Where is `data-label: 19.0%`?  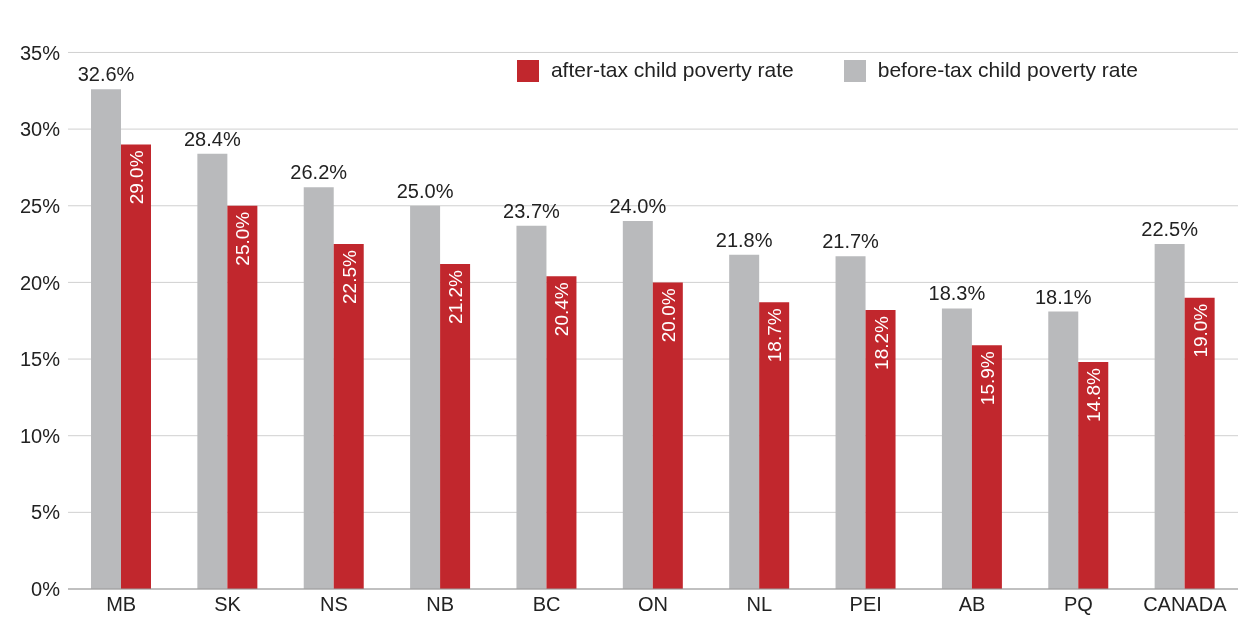 data-label: 19.0% is located at coordinates (1200, 330).